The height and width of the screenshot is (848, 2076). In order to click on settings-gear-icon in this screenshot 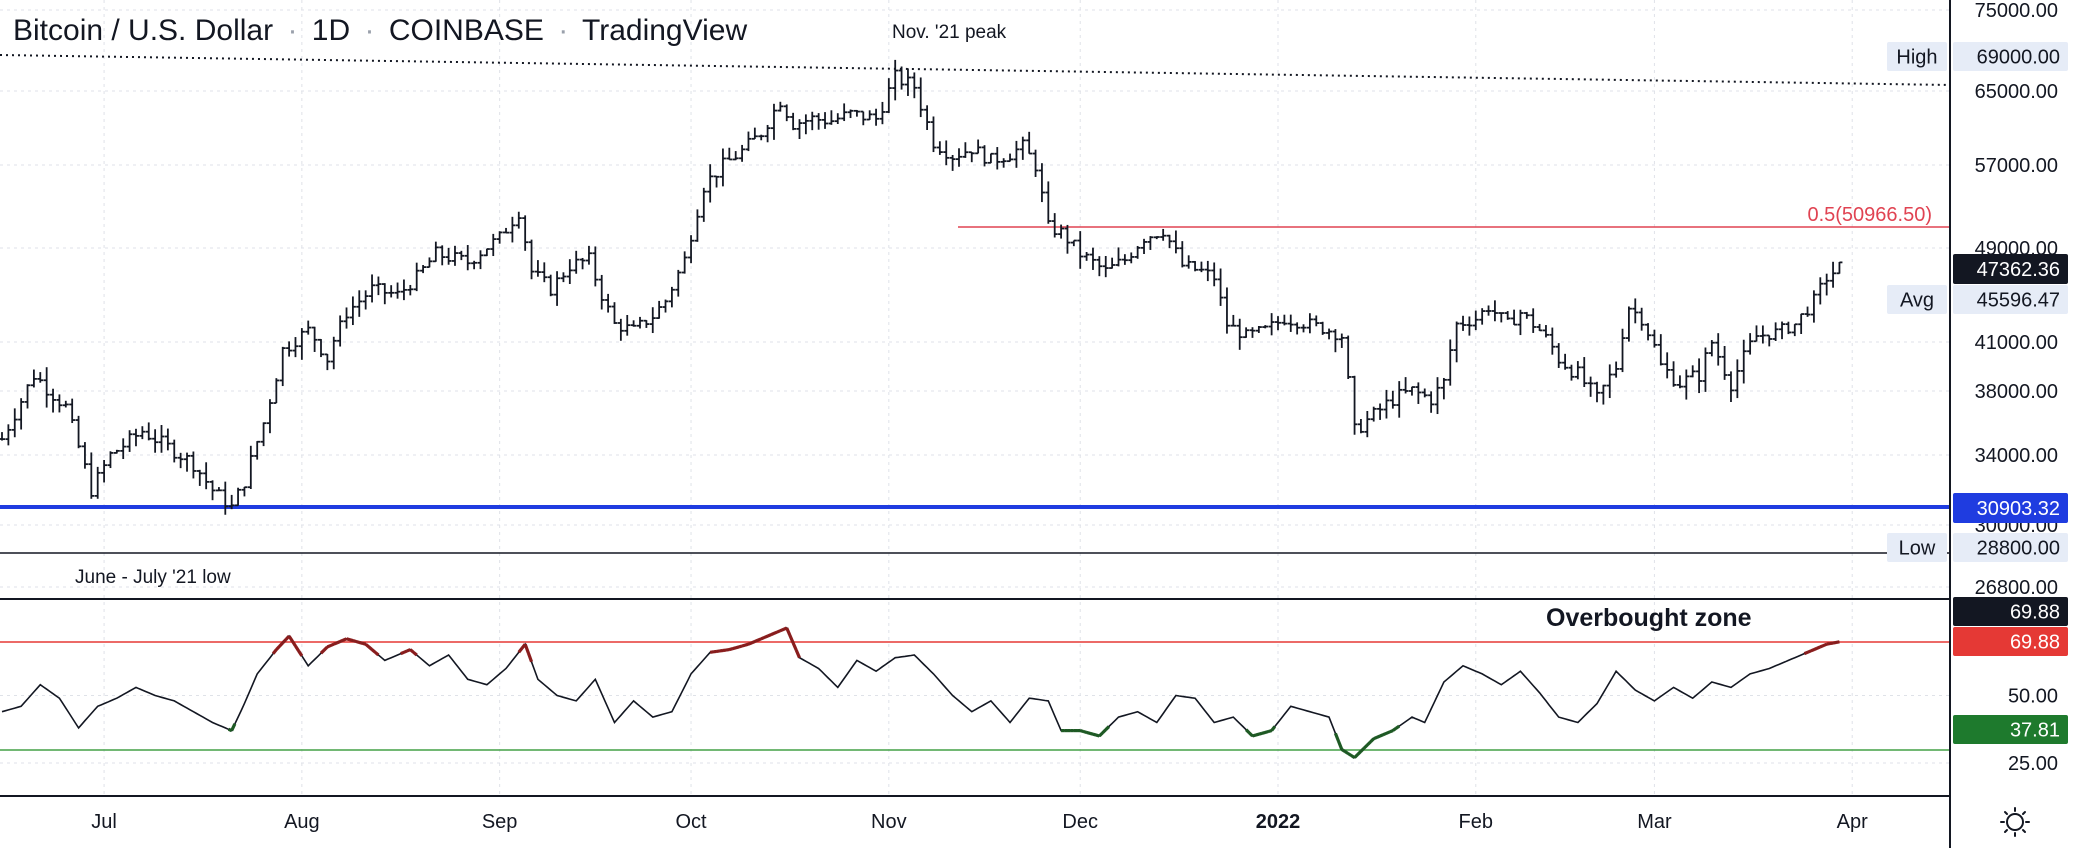, I will do `click(2015, 822)`.